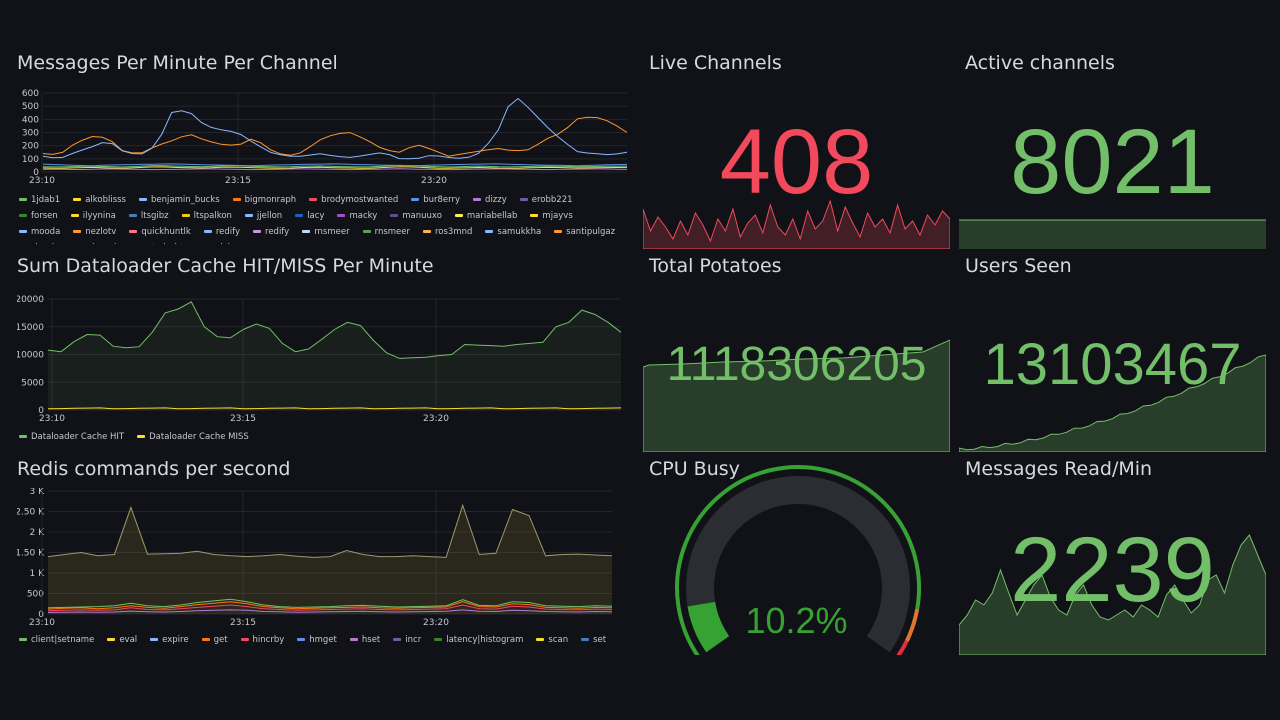 This screenshot has width=1280, height=720. What do you see at coordinates (206, 216) in the screenshot?
I see `legend-item: ltspalkon` at bounding box center [206, 216].